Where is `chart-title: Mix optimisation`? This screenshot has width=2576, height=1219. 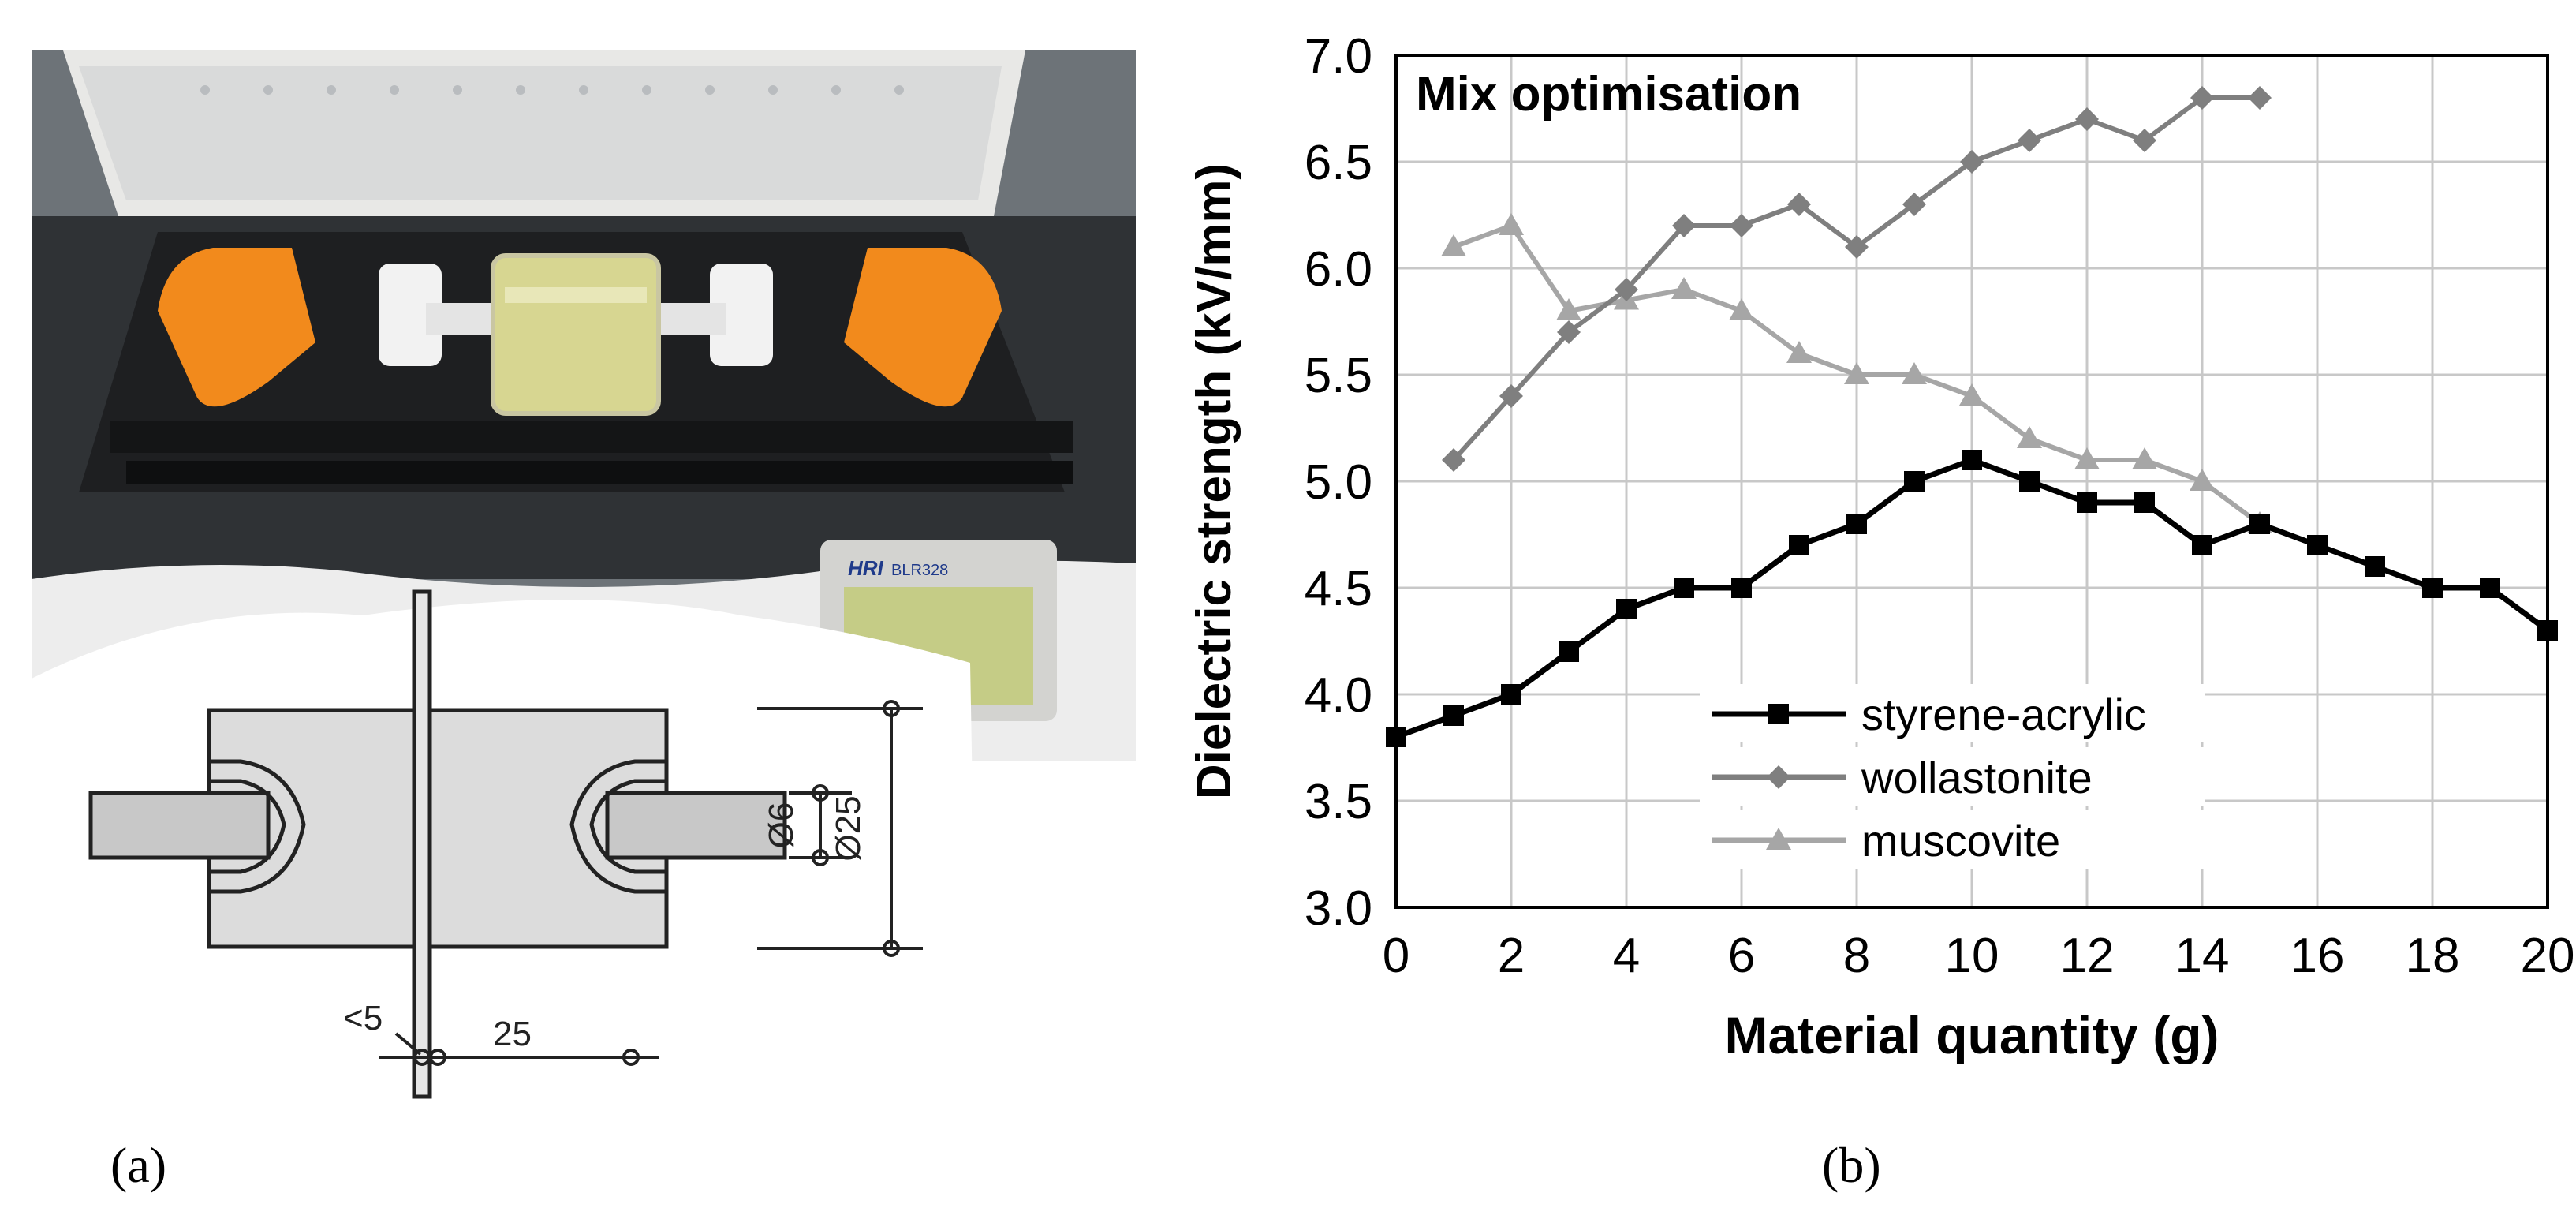
chart-title: Mix optimisation is located at coordinates (1608, 94).